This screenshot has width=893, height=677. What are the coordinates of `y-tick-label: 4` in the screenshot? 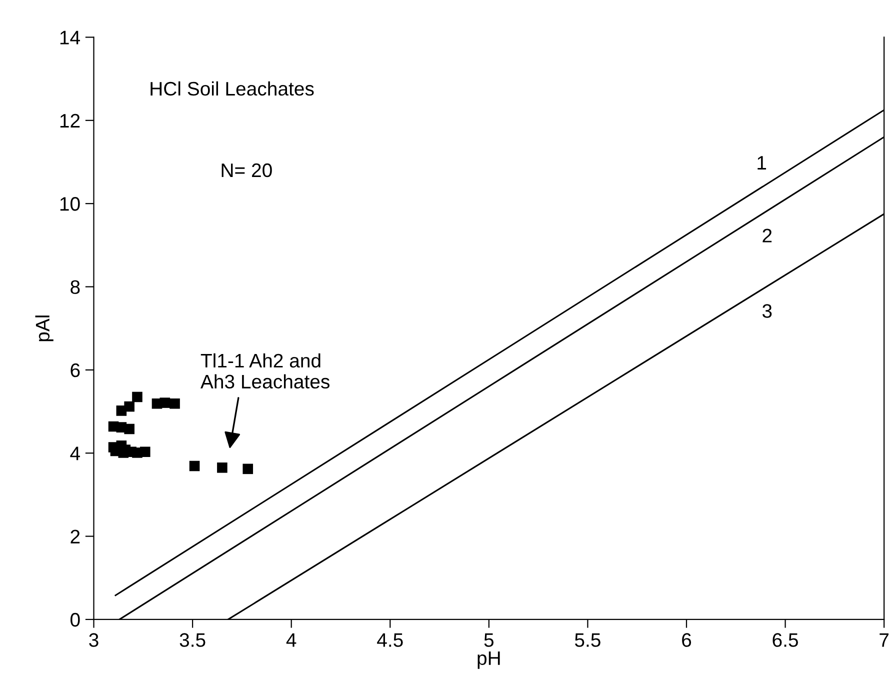 It's located at (75, 453).